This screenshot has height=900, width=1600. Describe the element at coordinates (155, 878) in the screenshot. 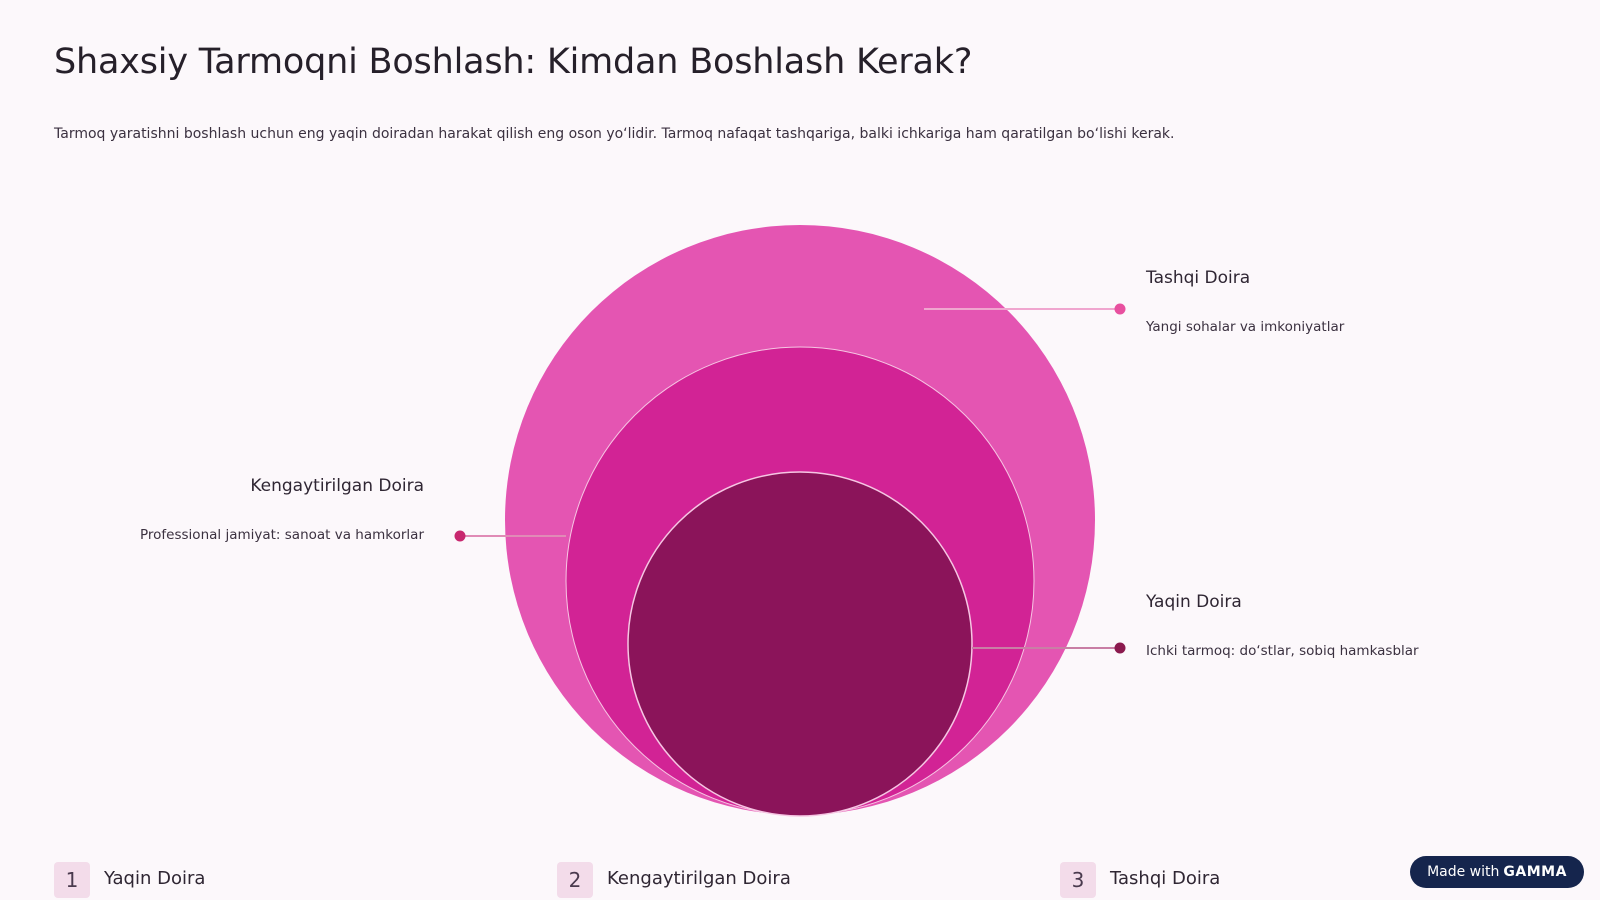

I see `step-label: Yaqin Doira` at that location.